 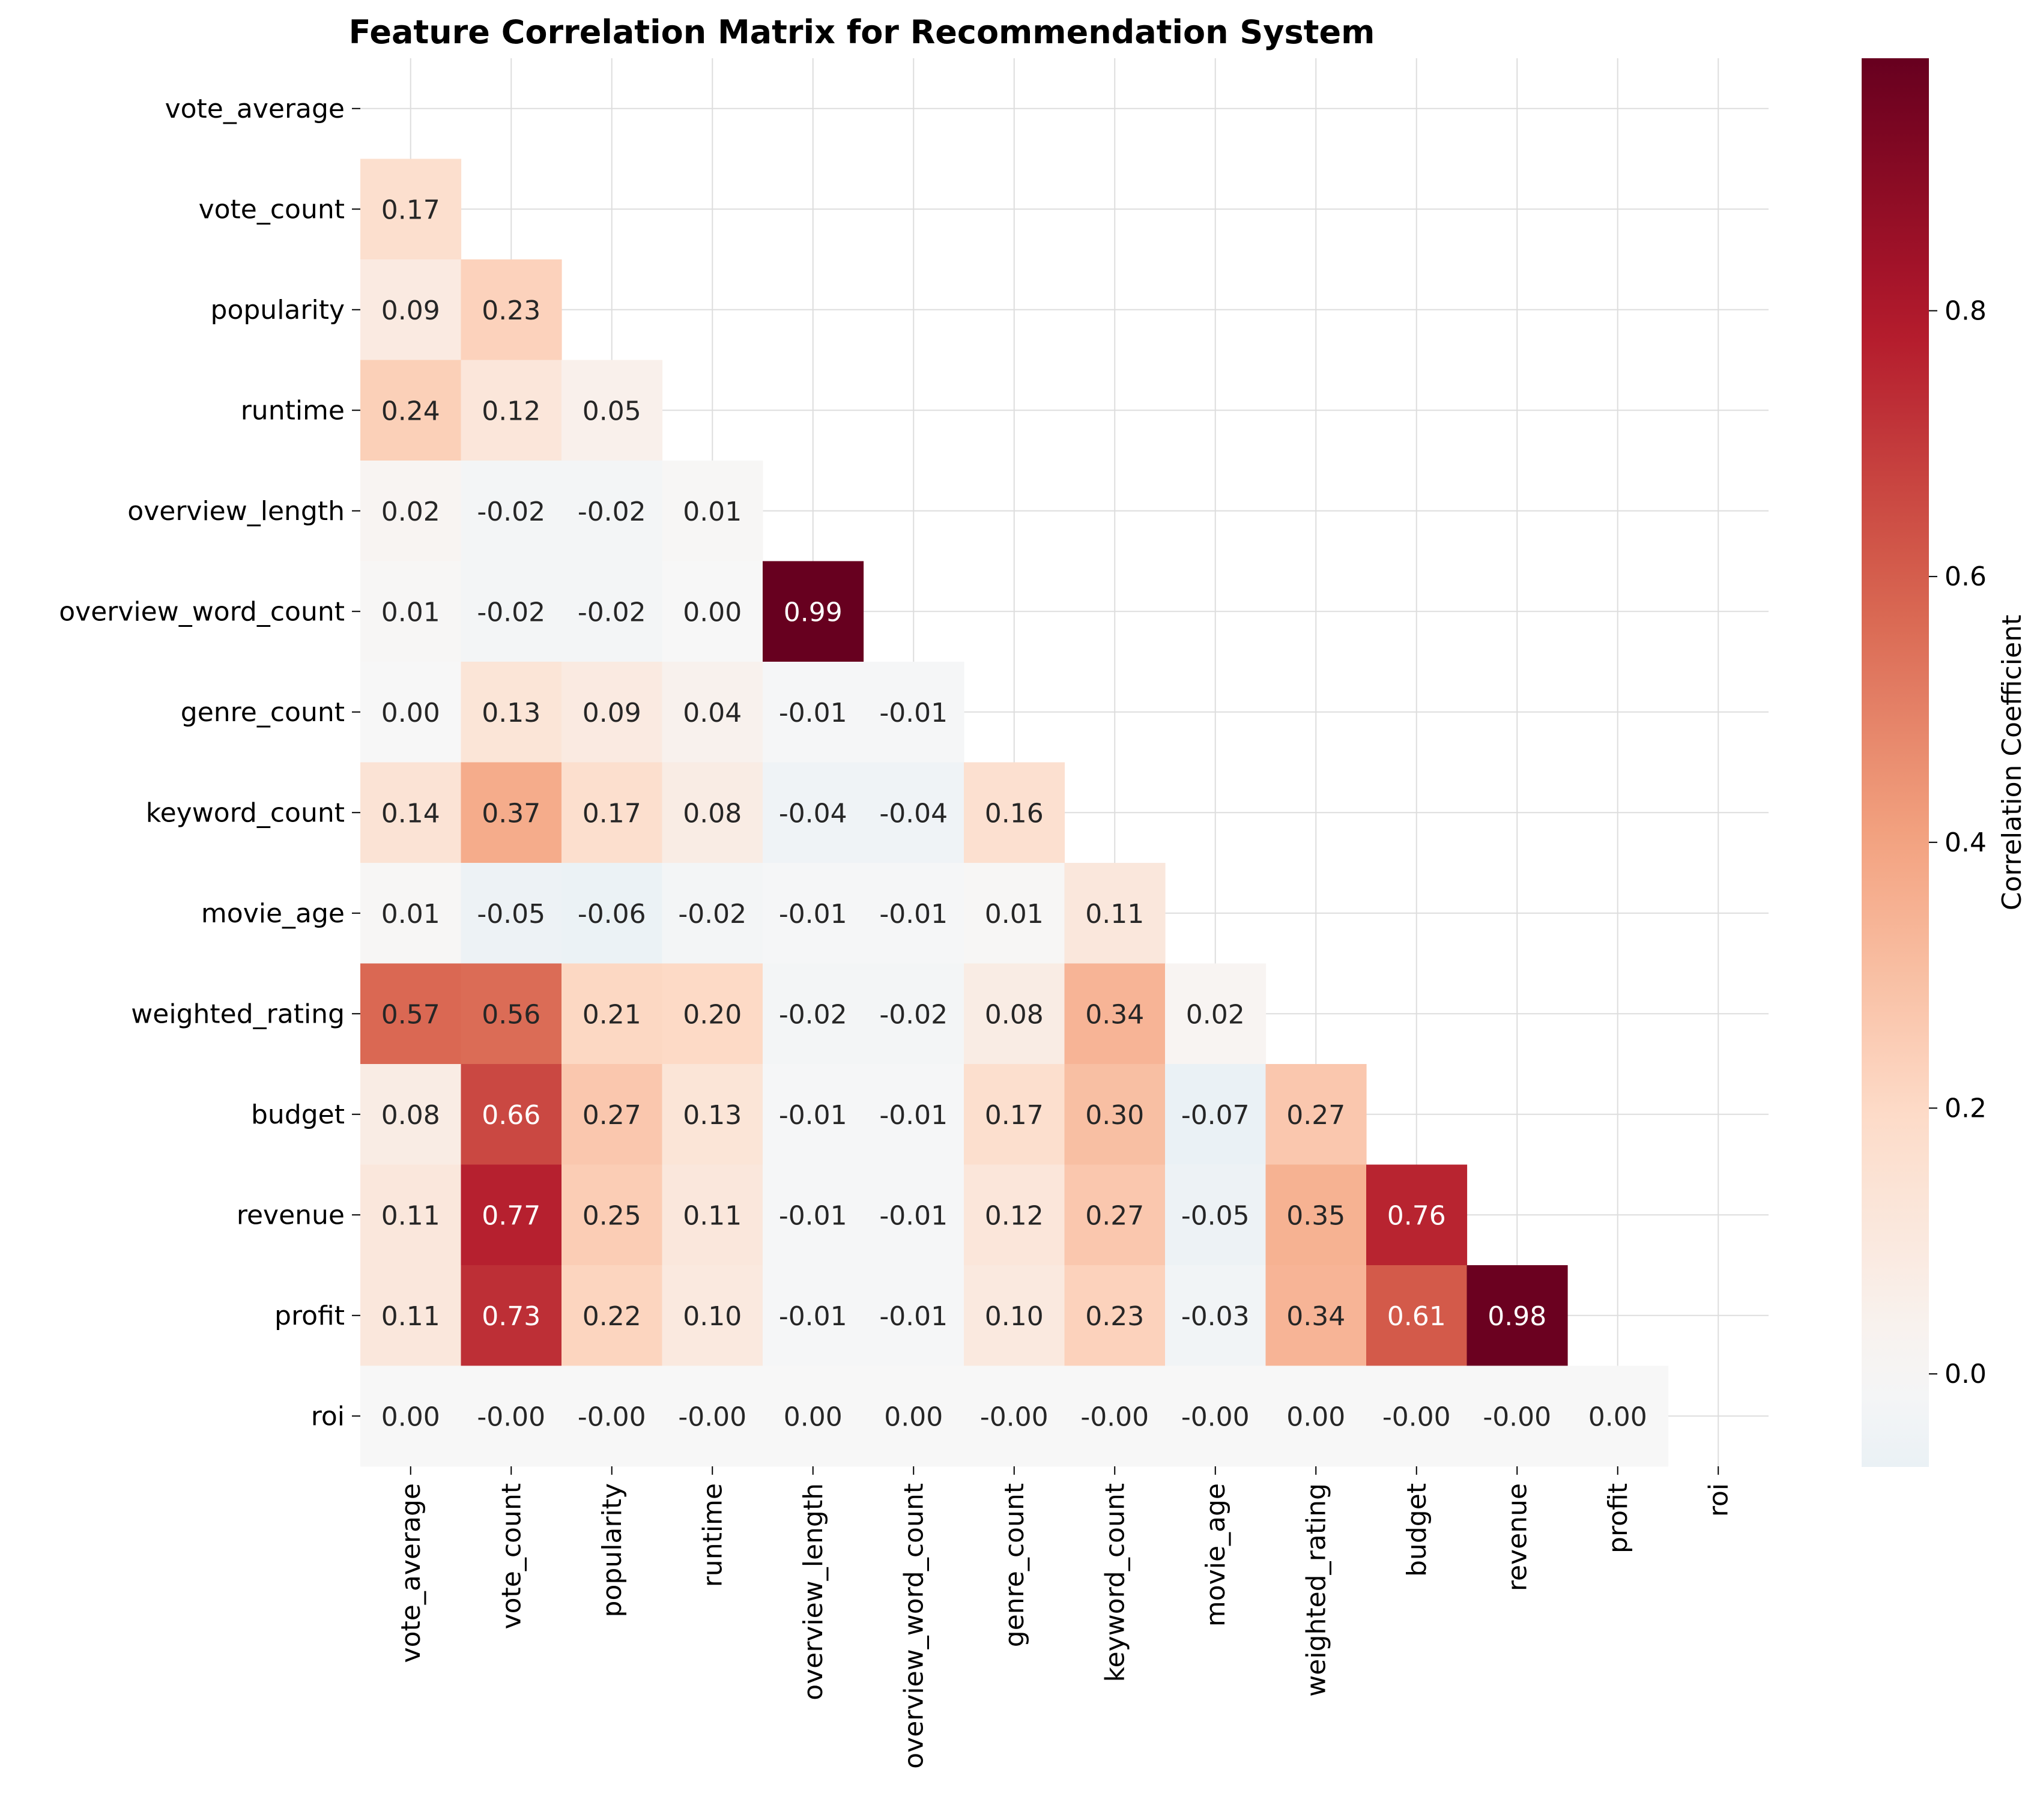 What do you see at coordinates (914, 1626) in the screenshot?
I see `x-tick-label: overview_word_count` at bounding box center [914, 1626].